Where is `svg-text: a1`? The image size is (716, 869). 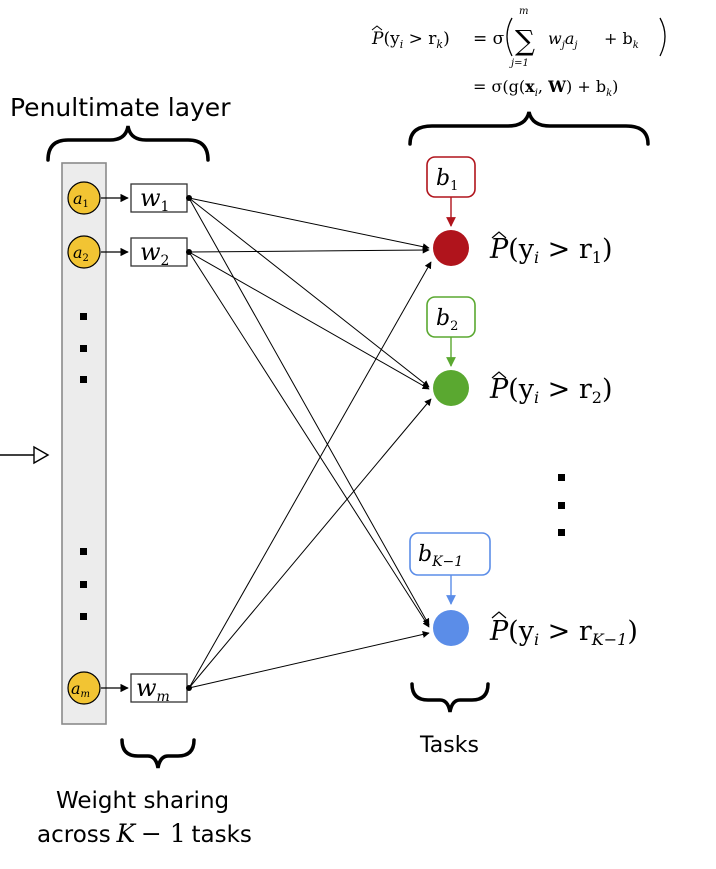
svg-text: a1 is located at coordinates (81, 199).